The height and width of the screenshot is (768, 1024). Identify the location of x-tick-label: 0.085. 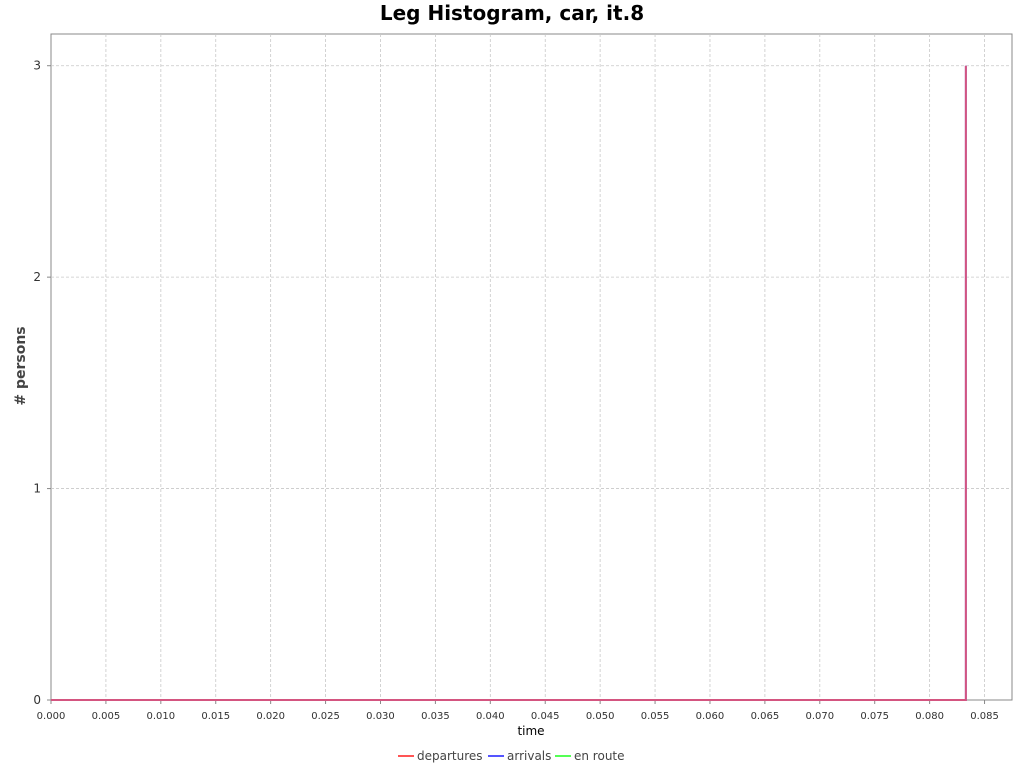
(984, 716).